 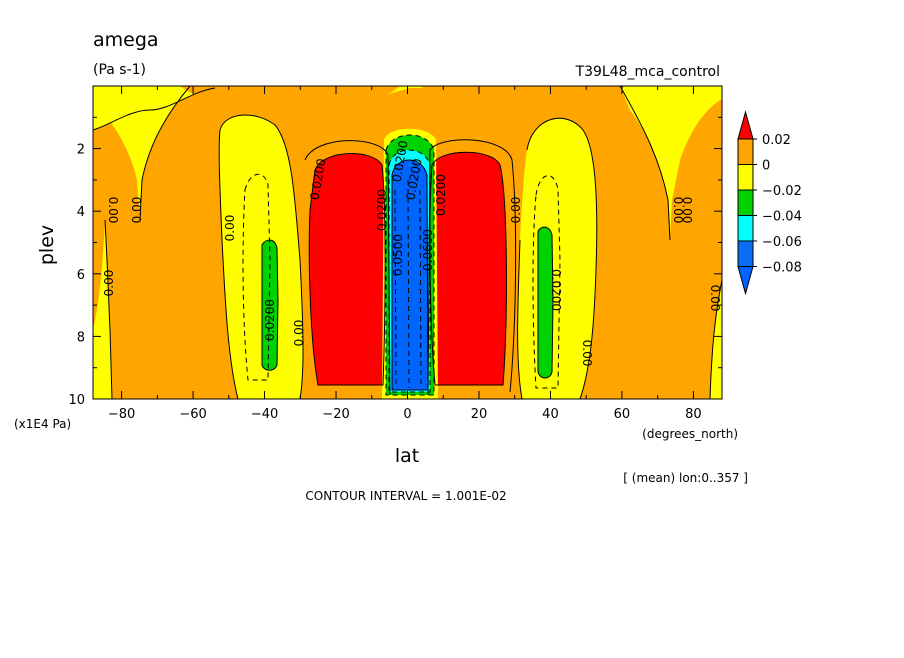 What do you see at coordinates (776, 140) in the screenshot?
I see `legend-label: 0.02` at bounding box center [776, 140].